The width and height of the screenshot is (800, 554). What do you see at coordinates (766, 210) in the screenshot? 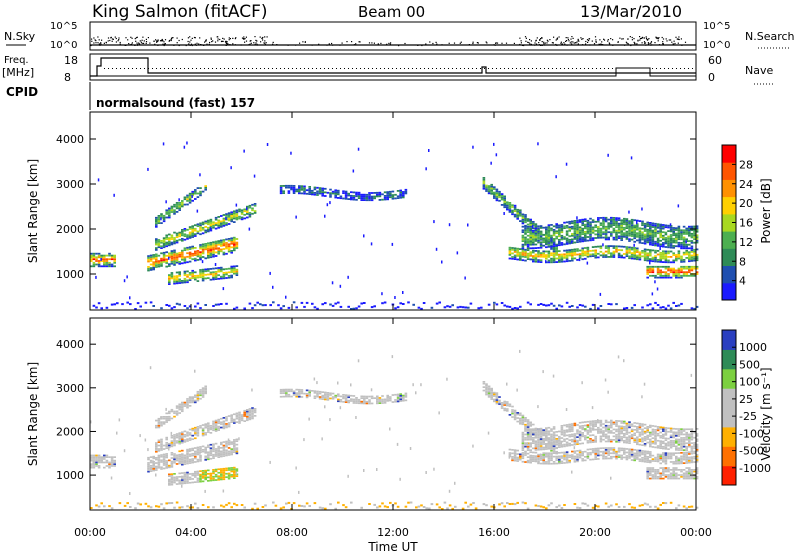
I see `power-colorbar-label: Power [dB]` at bounding box center [766, 210].